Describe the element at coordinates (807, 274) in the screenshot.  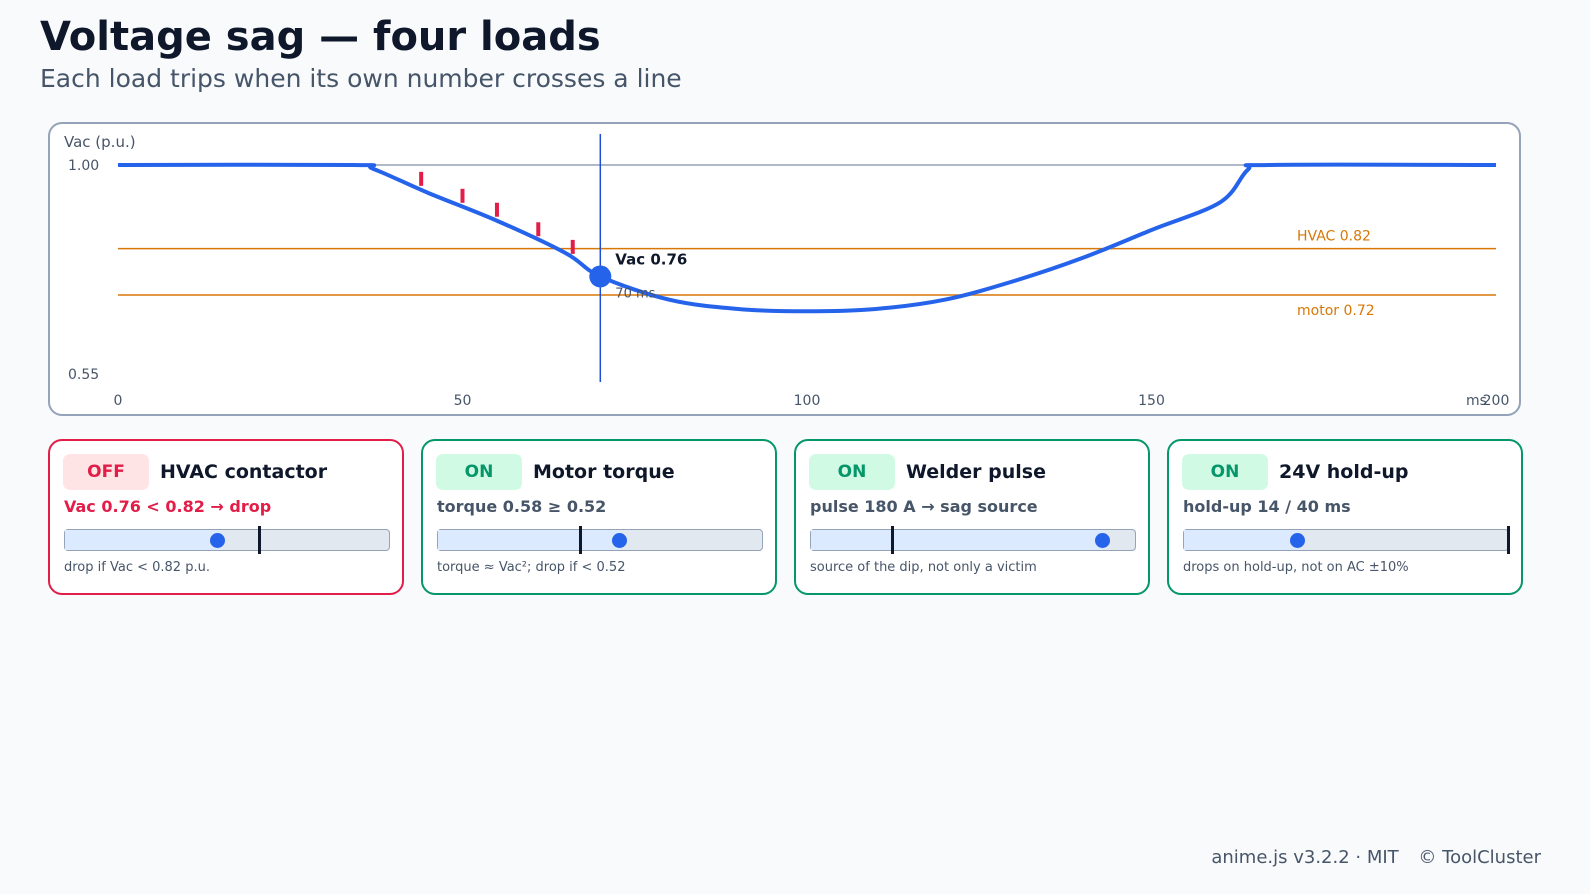
I see `threshold-lines: HVAC 0.82 motor 0.72` at that location.